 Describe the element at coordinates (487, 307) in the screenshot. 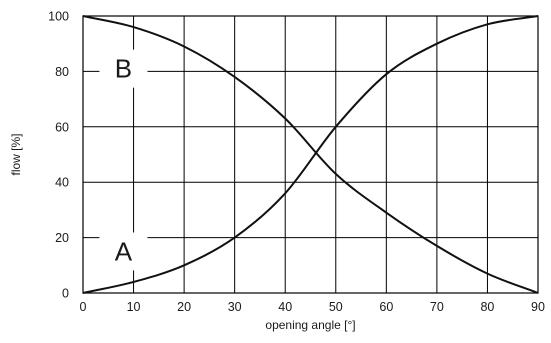

I see `x-tick-label: 80` at that location.